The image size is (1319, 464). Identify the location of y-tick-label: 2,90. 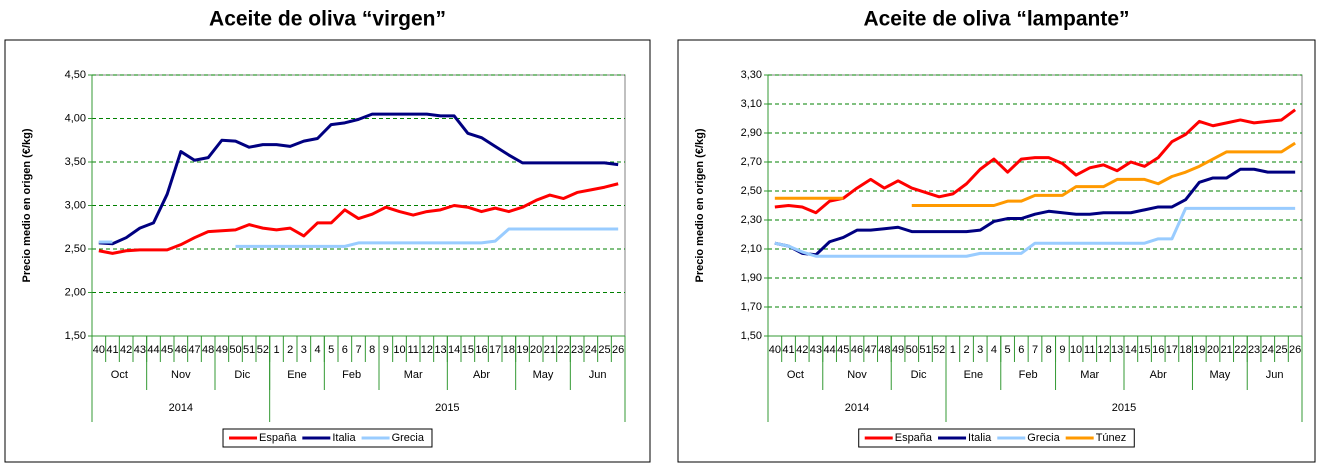
(751, 133).